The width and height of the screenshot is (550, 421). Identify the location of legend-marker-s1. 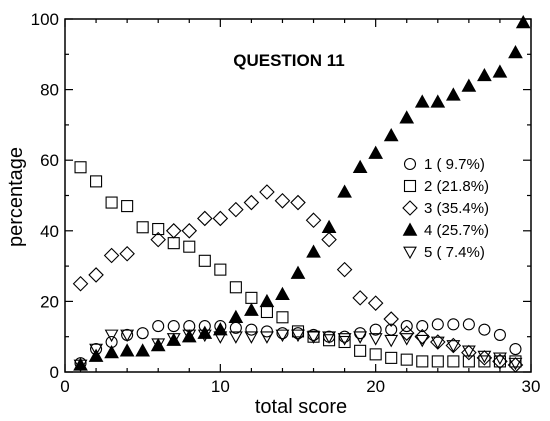
(410, 164).